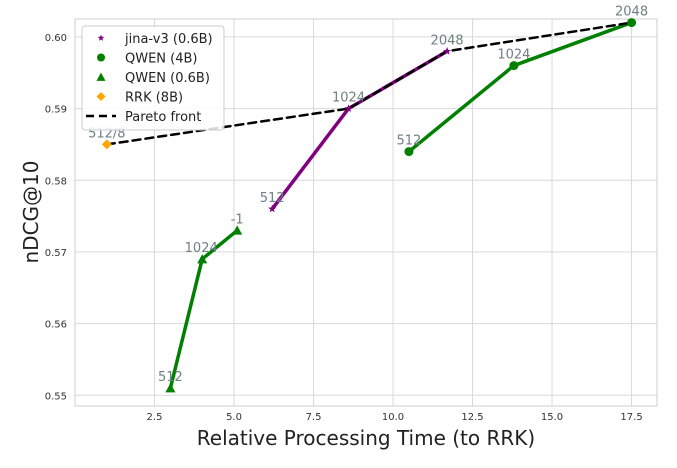 The height and width of the screenshot is (468, 677). Describe the element at coordinates (31, 212) in the screenshot. I see `y-axis-label: nDCG@10` at that location.